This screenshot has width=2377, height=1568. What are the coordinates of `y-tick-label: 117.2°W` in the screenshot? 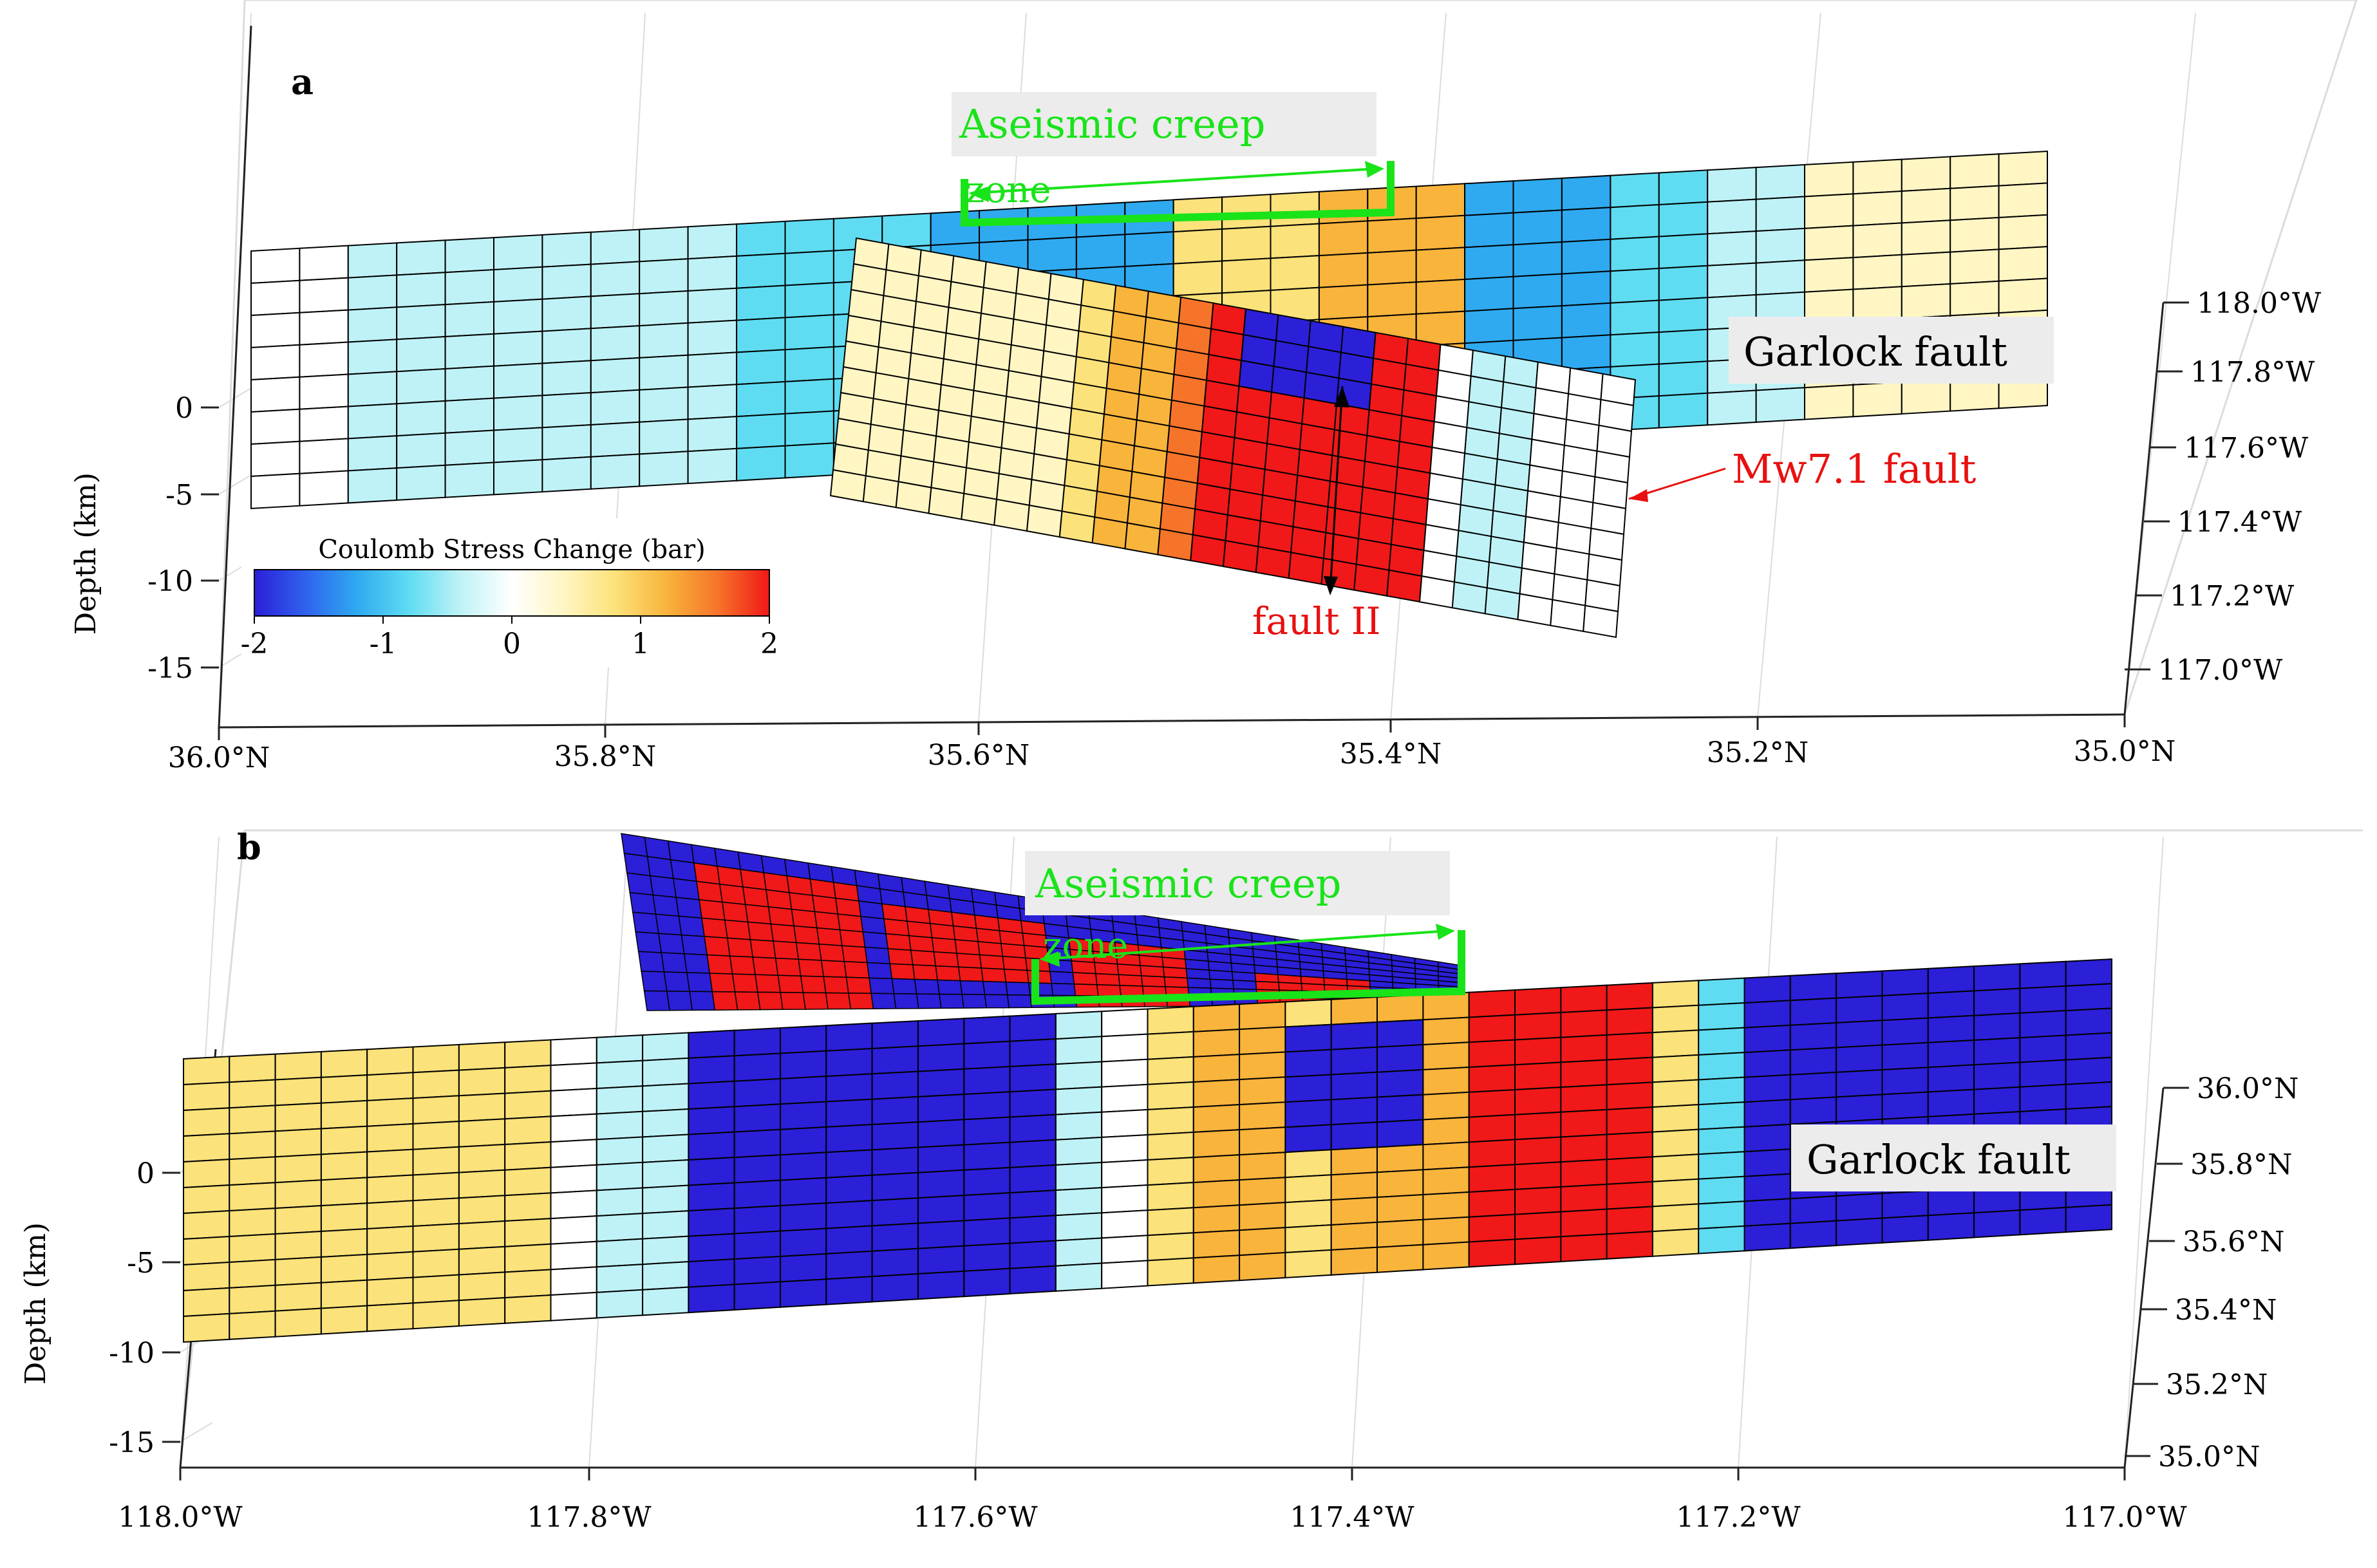 It's located at (2232, 596).